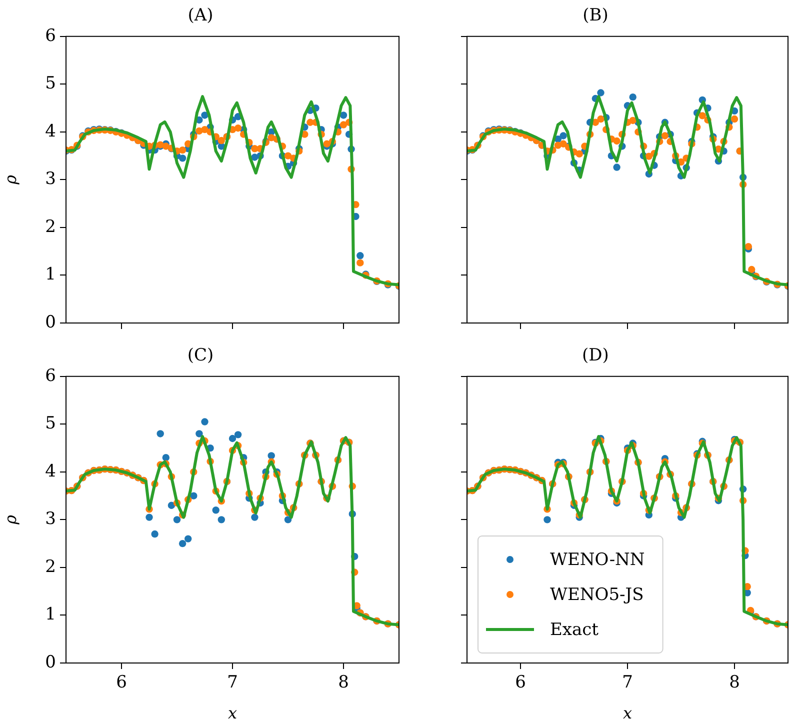 The height and width of the screenshot is (726, 792). Describe the element at coordinates (597, 594) in the screenshot. I see `legend-label: WENO5-JS` at that location.